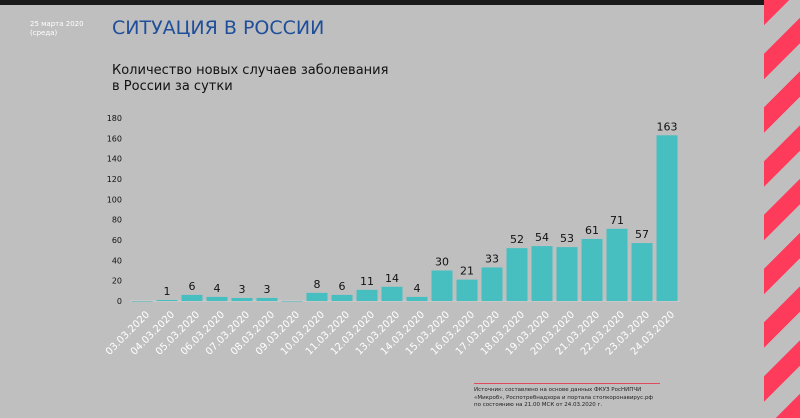 The width and height of the screenshot is (800, 418). Describe the element at coordinates (114, 159) in the screenshot. I see `y-tick-label: 140` at that location.